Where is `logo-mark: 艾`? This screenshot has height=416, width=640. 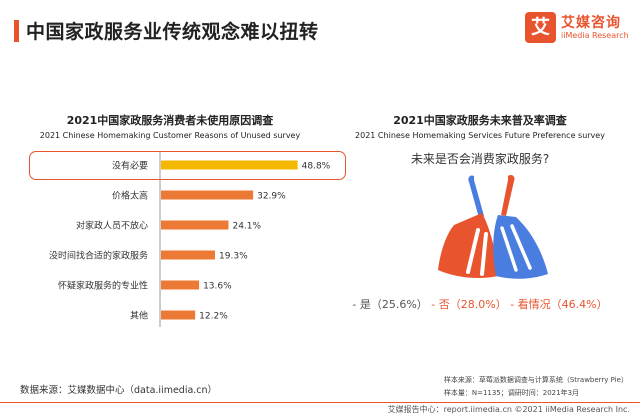
logo-mark: 艾 is located at coordinates (540, 27).